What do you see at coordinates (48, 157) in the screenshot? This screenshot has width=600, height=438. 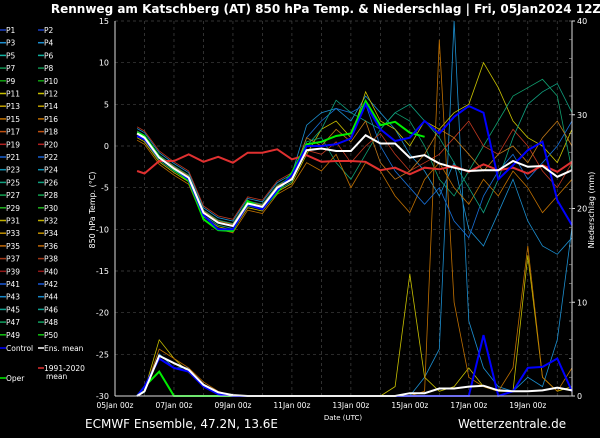 I see `legend-item-p22: P22` at bounding box center [48, 157].